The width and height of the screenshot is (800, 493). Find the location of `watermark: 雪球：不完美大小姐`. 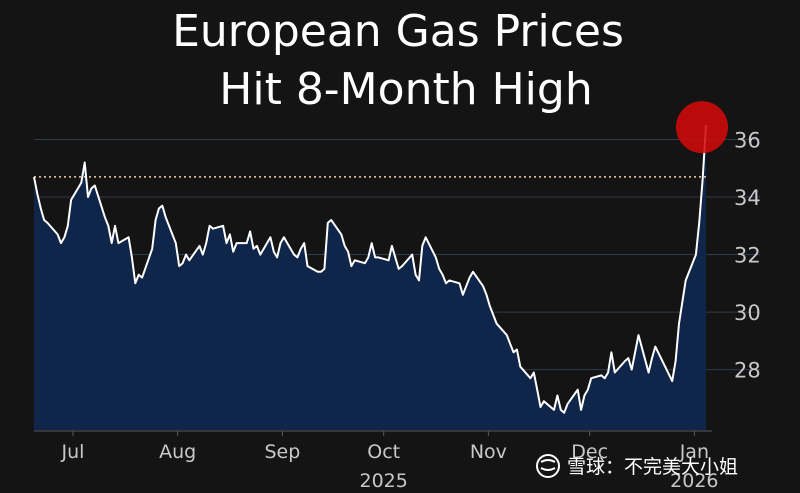

watermark: 雪球：不完美大小姐 is located at coordinates (637, 466).